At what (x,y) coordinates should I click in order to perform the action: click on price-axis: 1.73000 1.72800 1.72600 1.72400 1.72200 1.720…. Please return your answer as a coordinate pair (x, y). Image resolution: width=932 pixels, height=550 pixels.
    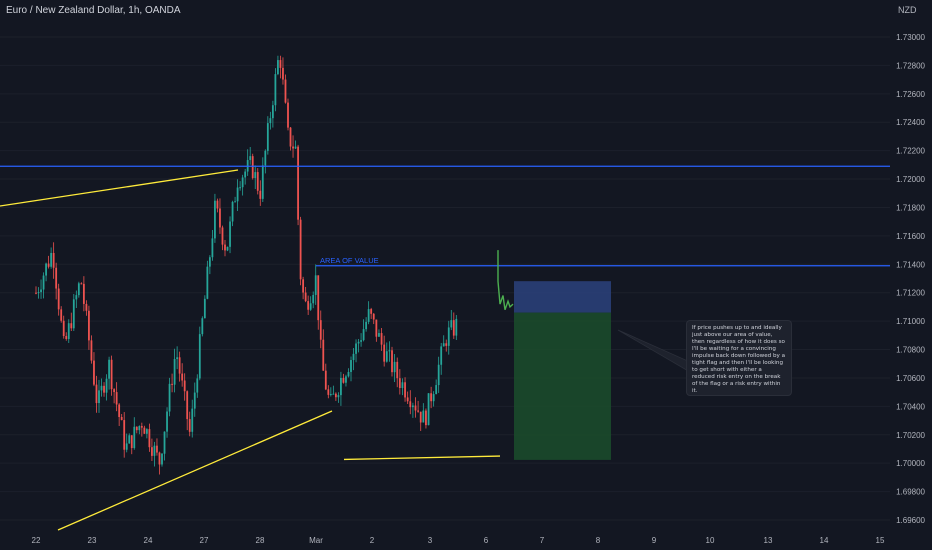
    Looking at the image, I should click on (910, 279).